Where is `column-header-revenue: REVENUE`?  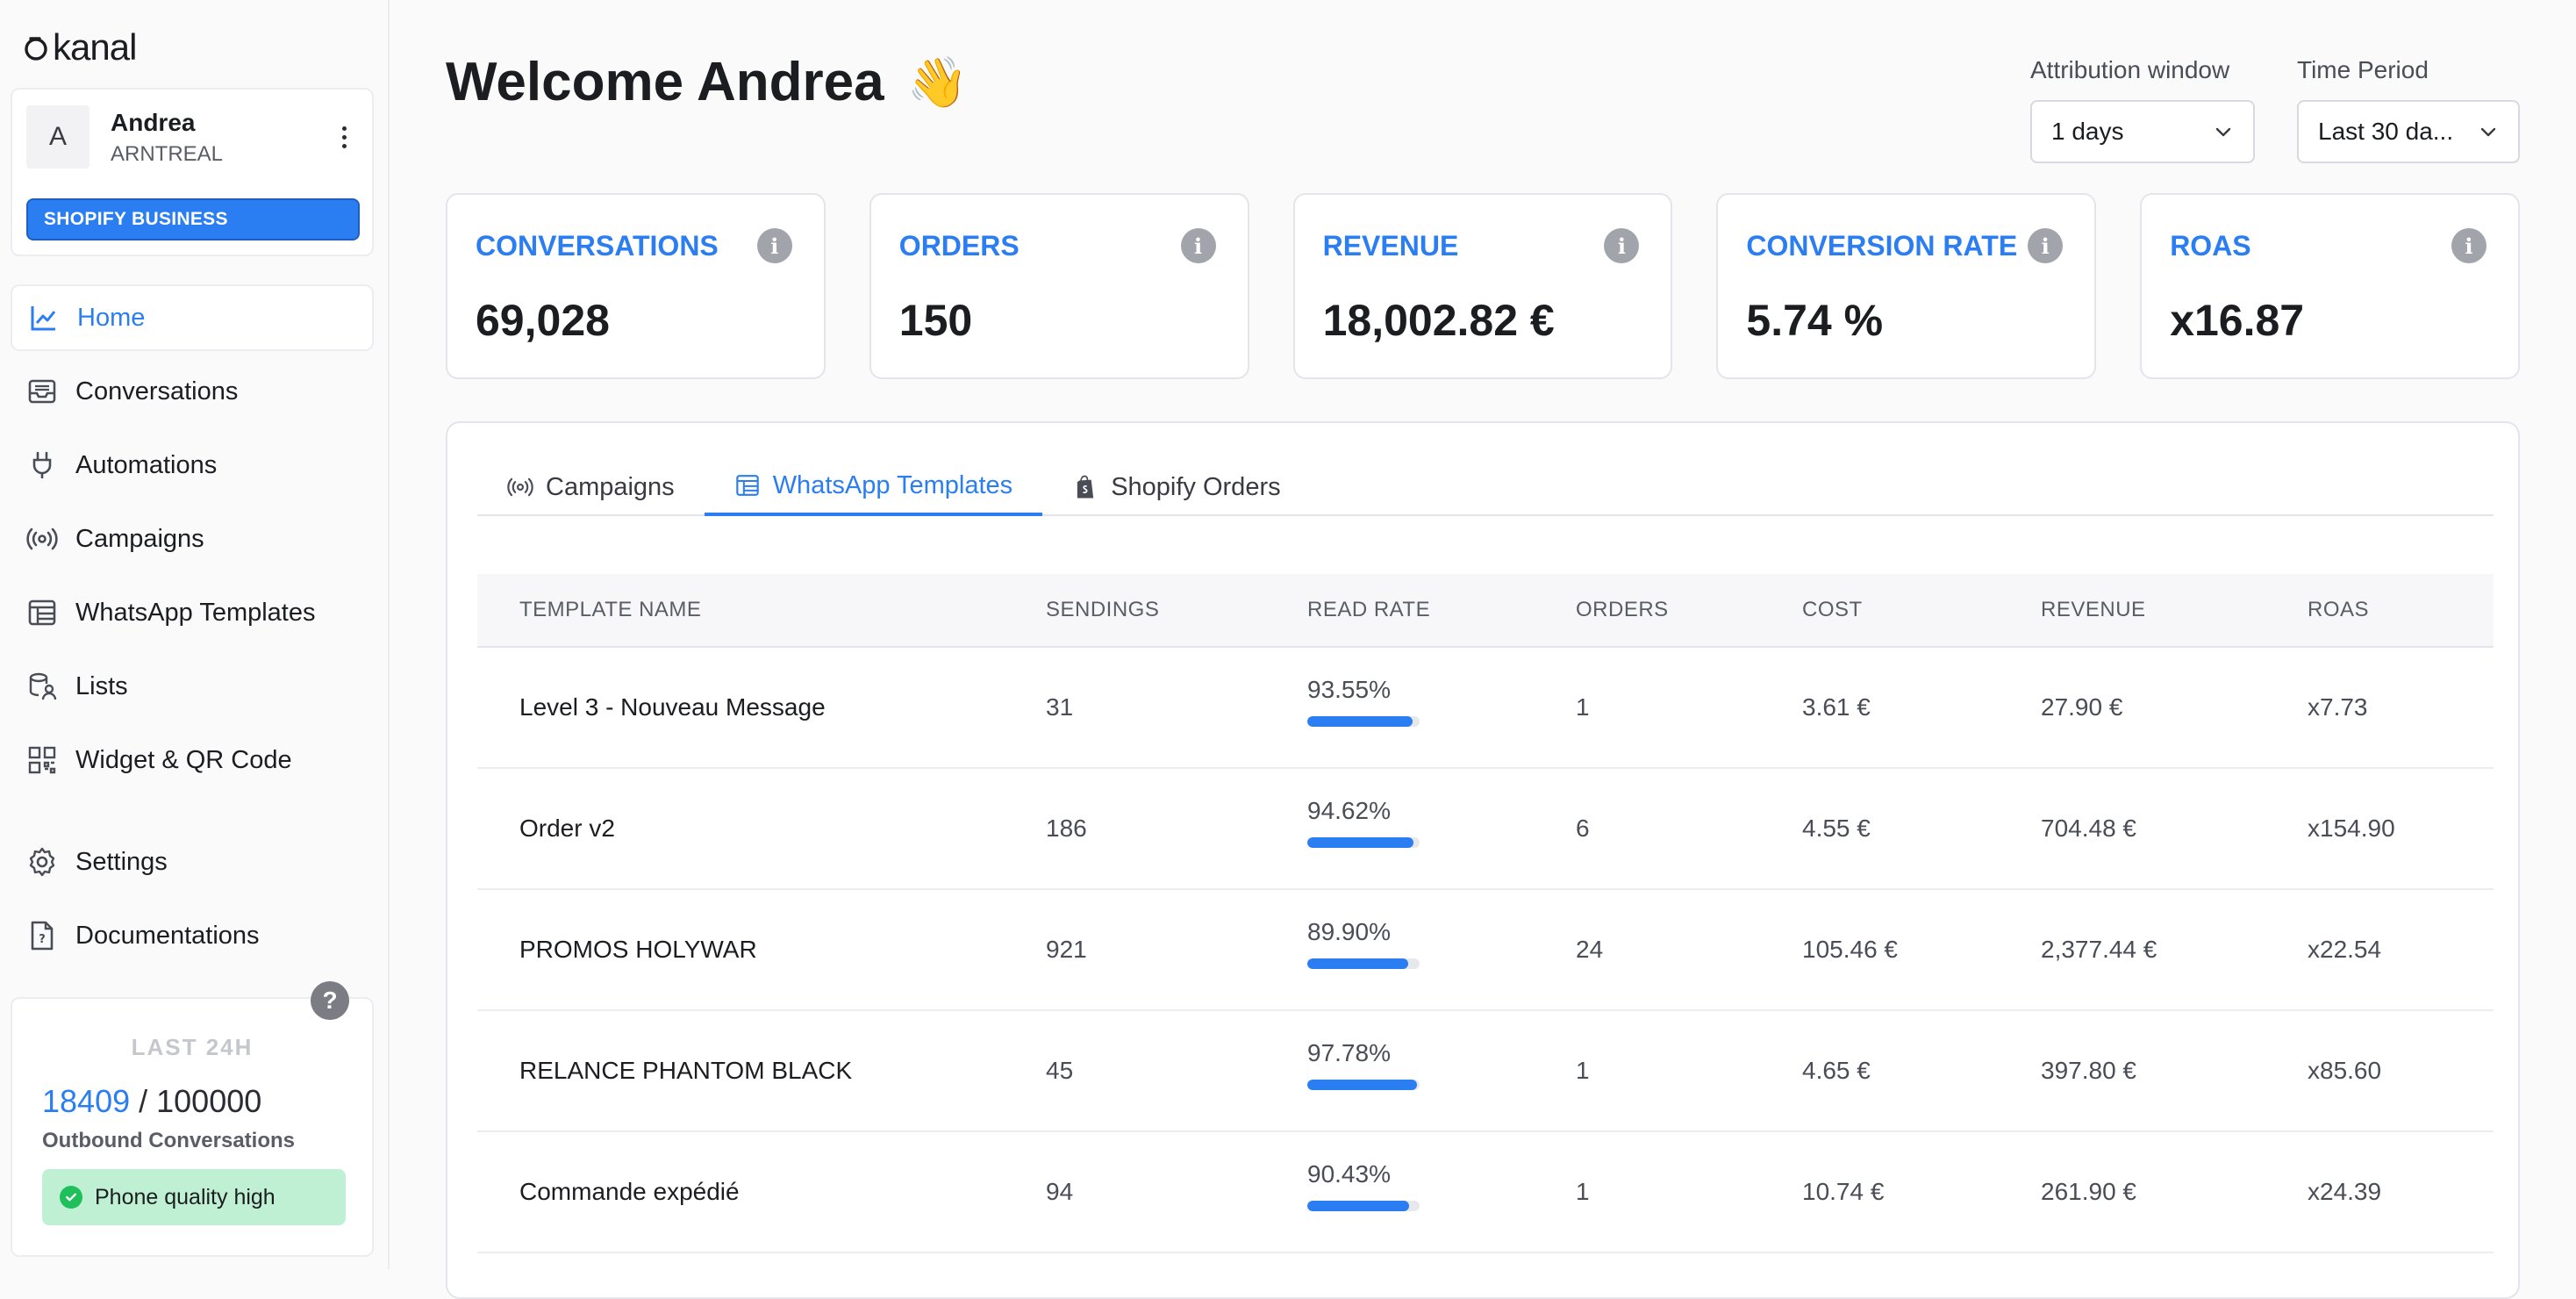 column-header-revenue: REVENUE is located at coordinates (2093, 609).